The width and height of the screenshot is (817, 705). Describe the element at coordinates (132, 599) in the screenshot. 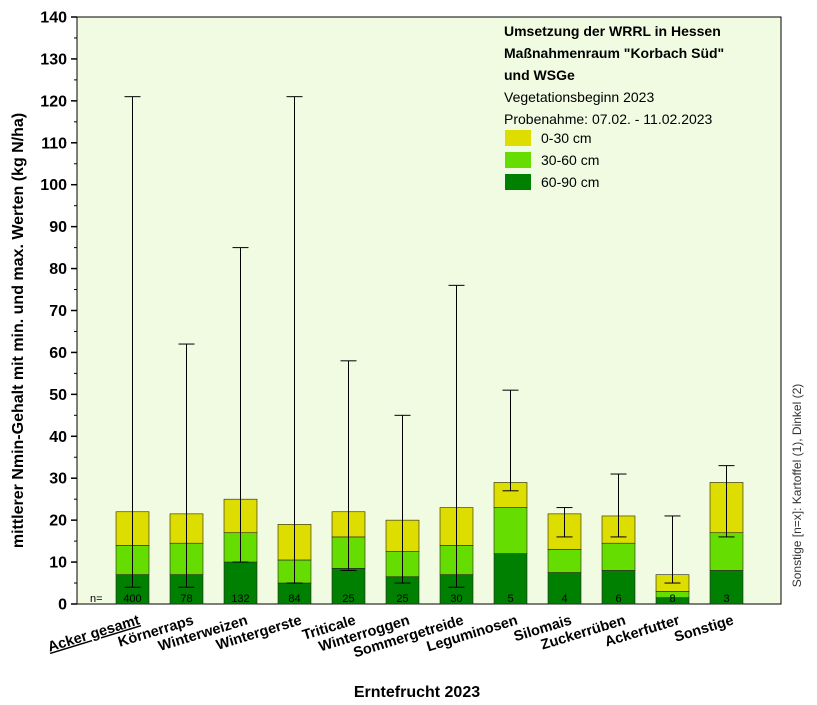

I see `n-count-label: 400` at that location.